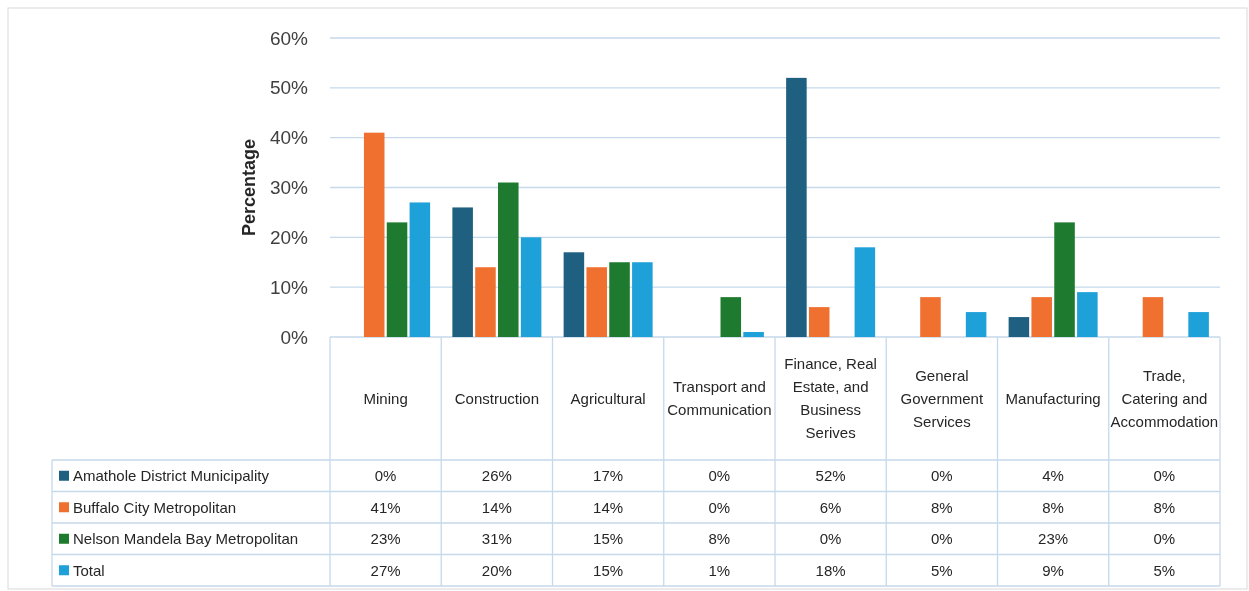 The height and width of the screenshot is (591, 1249). I want to click on data-label: 17%, so click(608, 475).